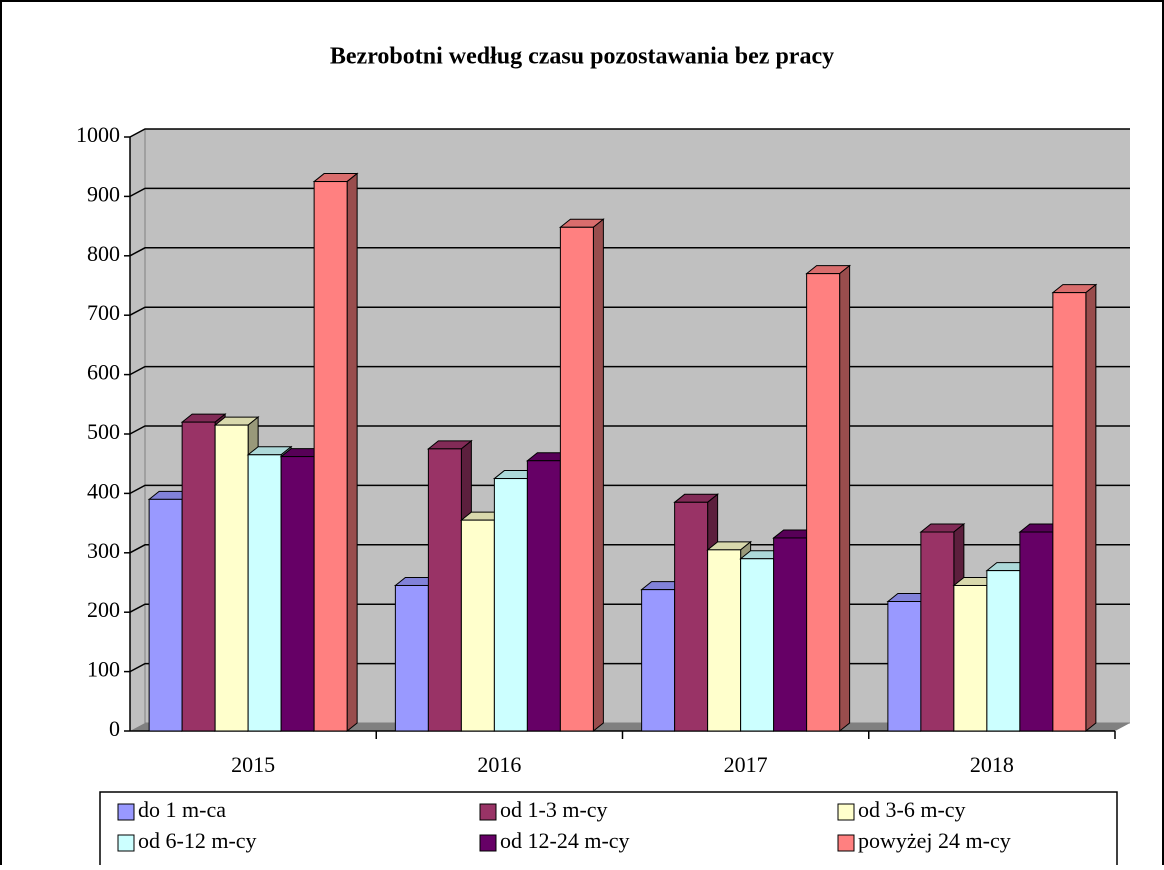 Image resolution: width=1164 pixels, height=870 pixels. What do you see at coordinates (554, 809) in the screenshot?
I see `legend-label: od 1-3 m-cy` at bounding box center [554, 809].